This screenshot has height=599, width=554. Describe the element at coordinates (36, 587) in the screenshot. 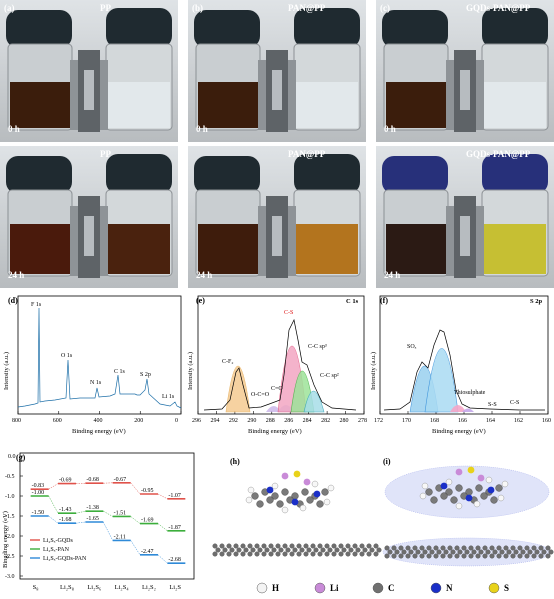

I see `category-label: S₈` at that location.